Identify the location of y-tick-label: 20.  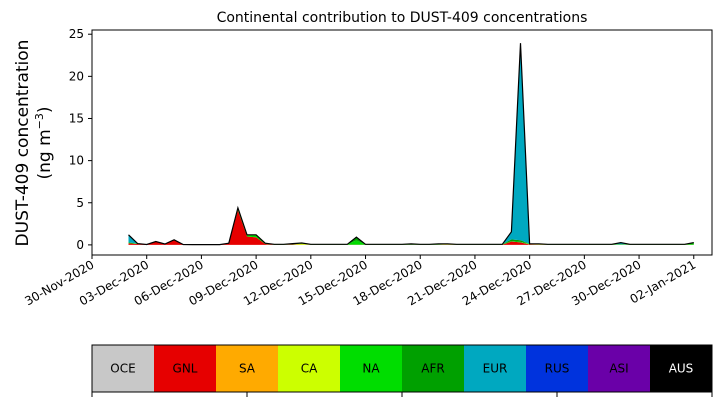
(76, 76).